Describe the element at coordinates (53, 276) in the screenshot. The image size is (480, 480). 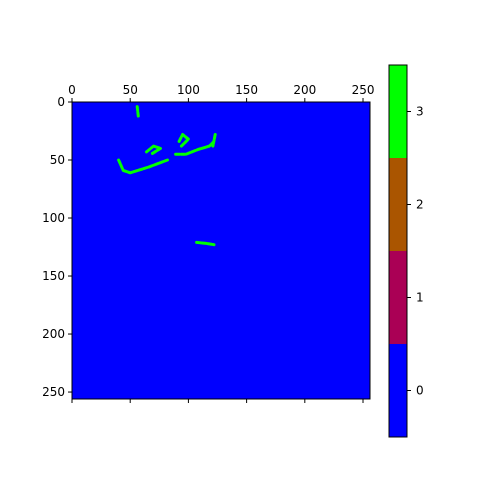
I see `y-tick-label: 150` at that location.